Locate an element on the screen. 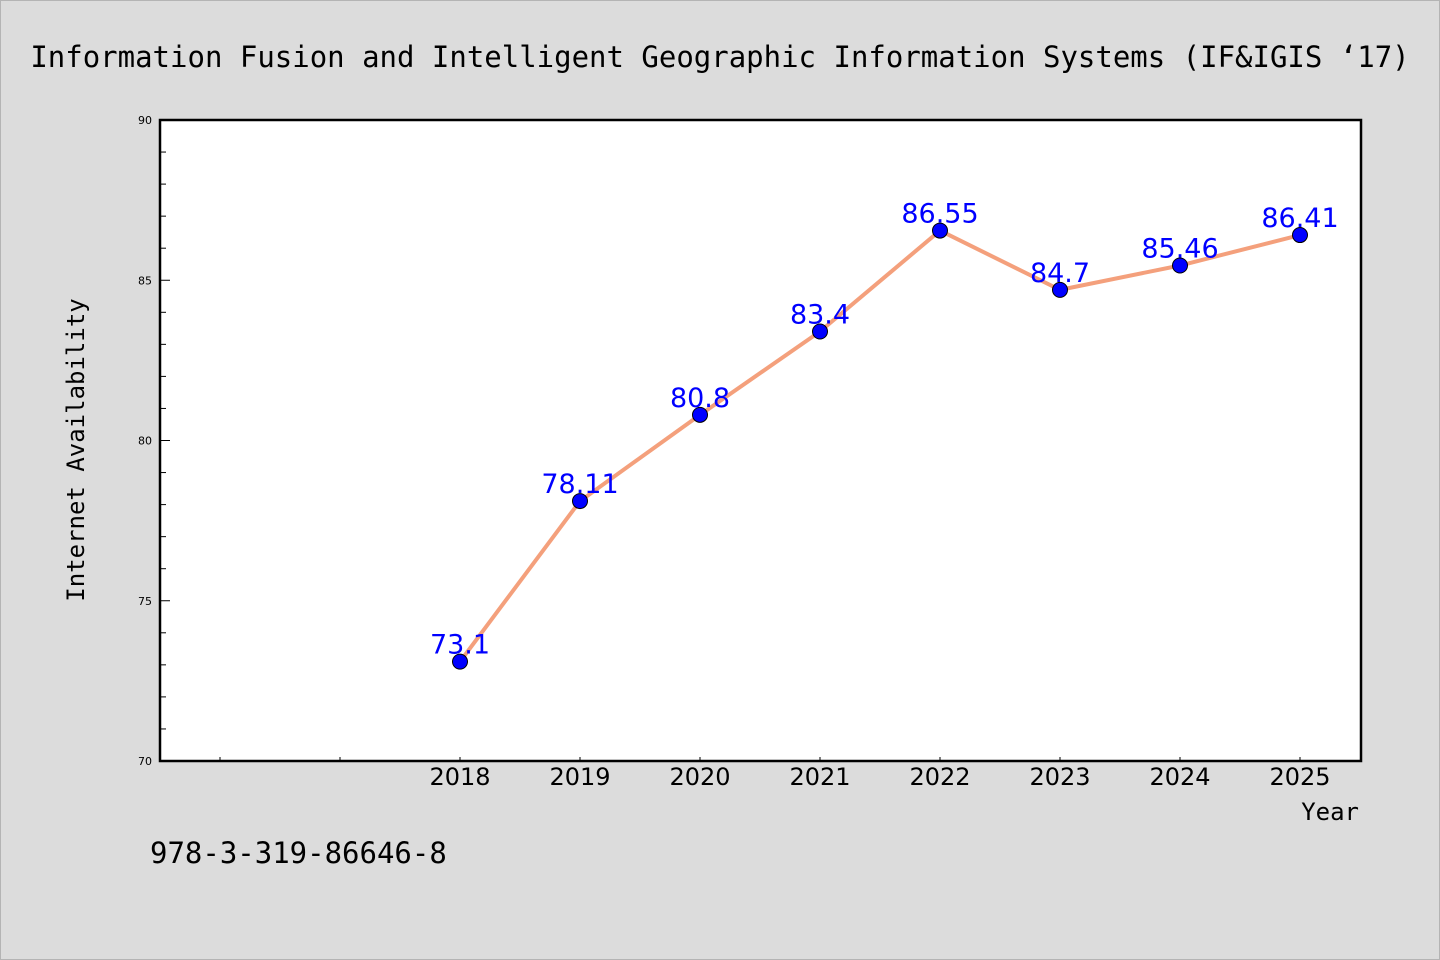 This screenshot has width=1440, height=960. x-axis: 2018 2019 2020 2021 2022 2023 2024 2025 is located at coordinates (775, 774).